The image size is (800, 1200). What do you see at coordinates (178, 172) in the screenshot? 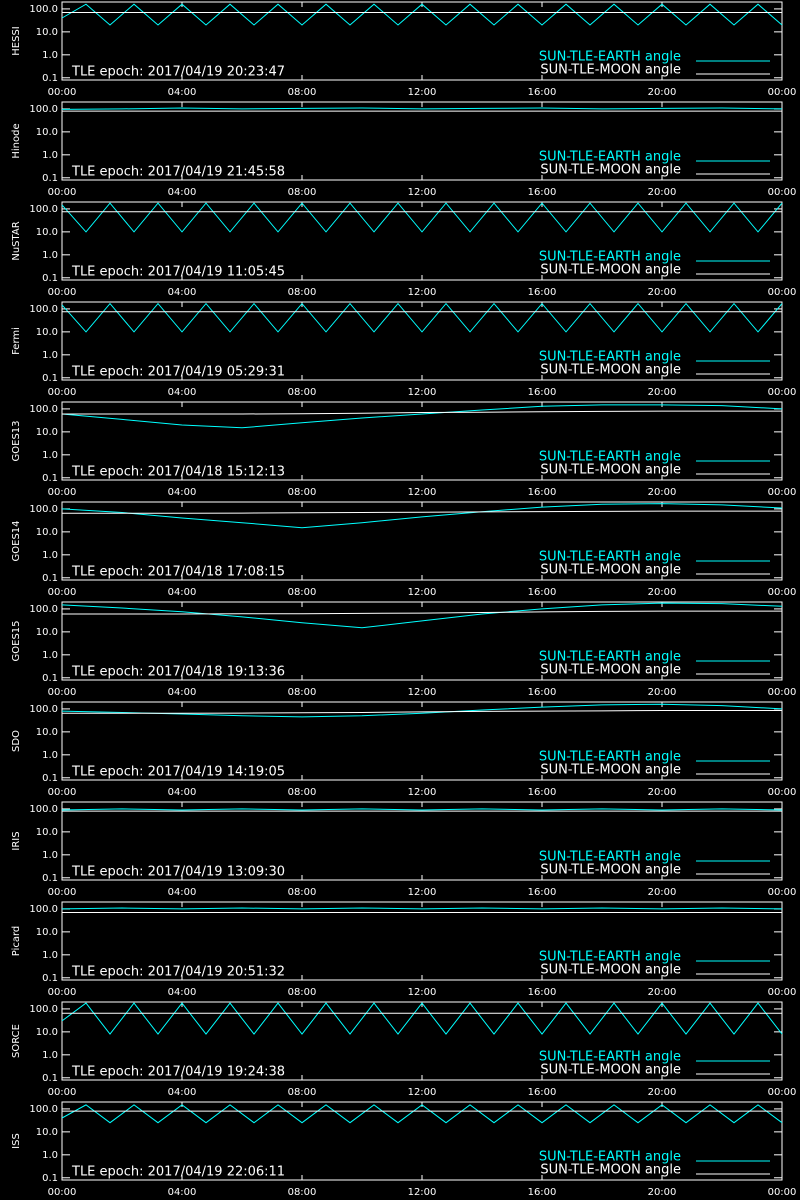
I see `annotation: TLE epoch: 2017/04/19 21:45:58` at bounding box center [178, 172].